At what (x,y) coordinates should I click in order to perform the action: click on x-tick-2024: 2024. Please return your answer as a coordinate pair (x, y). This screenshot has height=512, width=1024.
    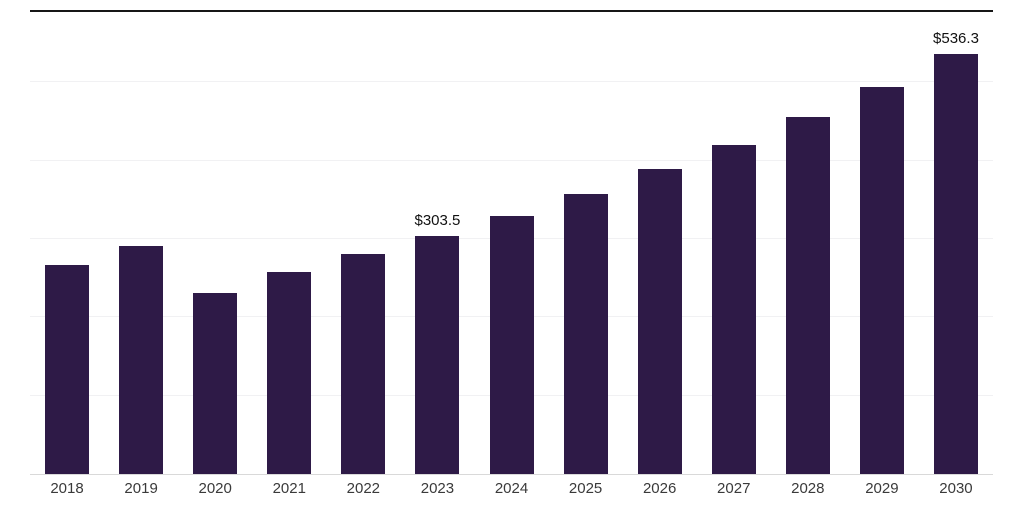
    Looking at the image, I should click on (511, 488).